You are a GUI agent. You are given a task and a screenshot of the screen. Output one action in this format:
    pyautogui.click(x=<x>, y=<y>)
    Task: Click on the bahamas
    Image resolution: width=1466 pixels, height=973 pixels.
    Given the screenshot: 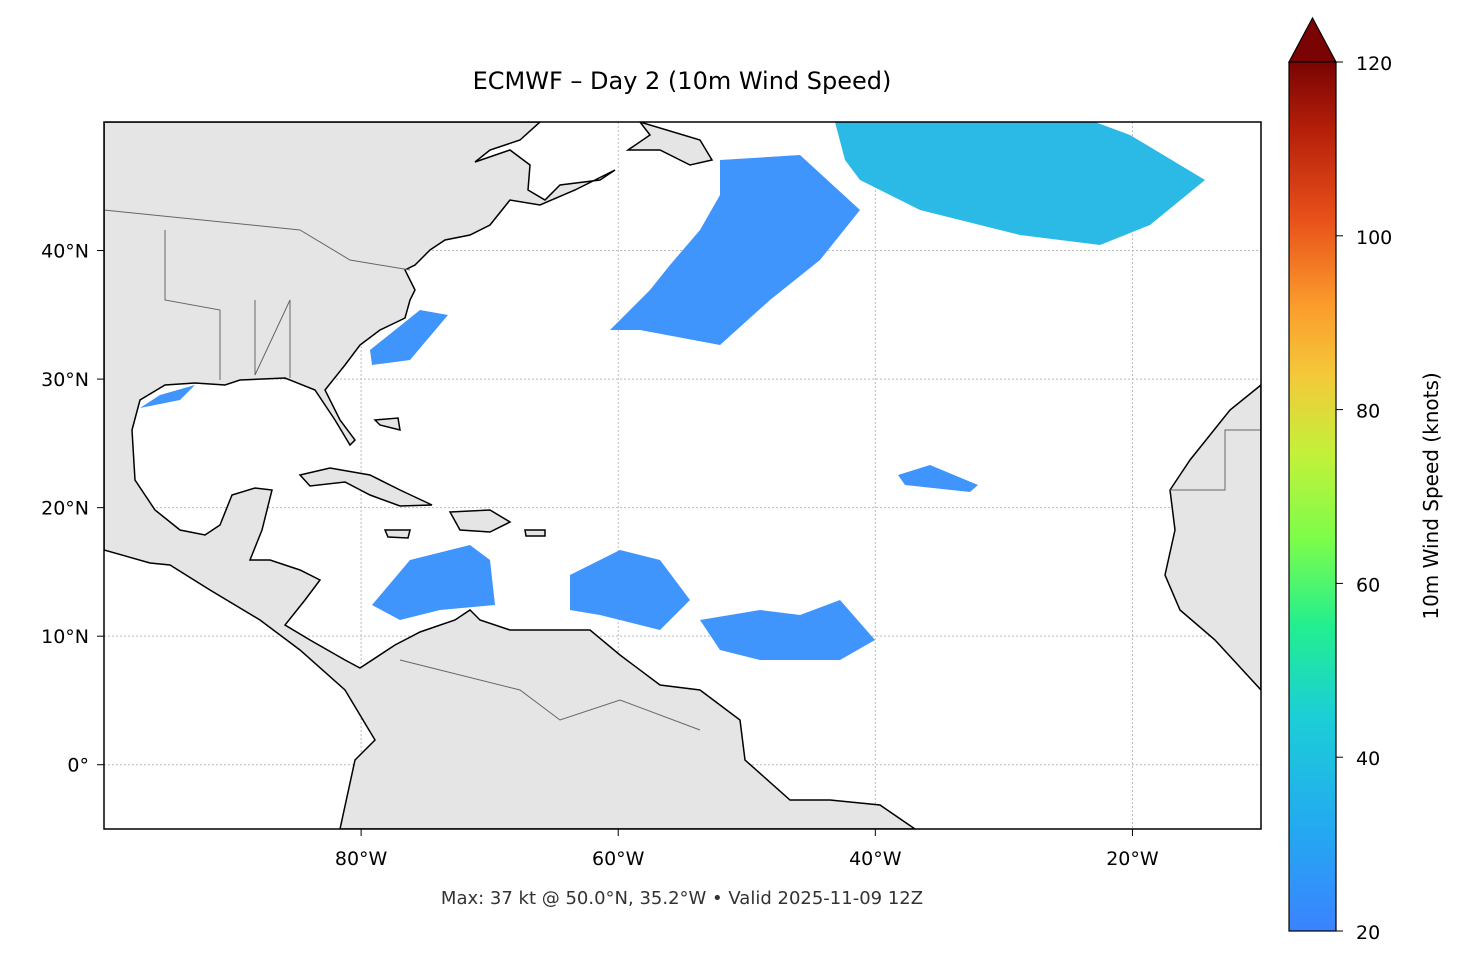 What is the action you would take?
    pyautogui.click(x=387, y=424)
    